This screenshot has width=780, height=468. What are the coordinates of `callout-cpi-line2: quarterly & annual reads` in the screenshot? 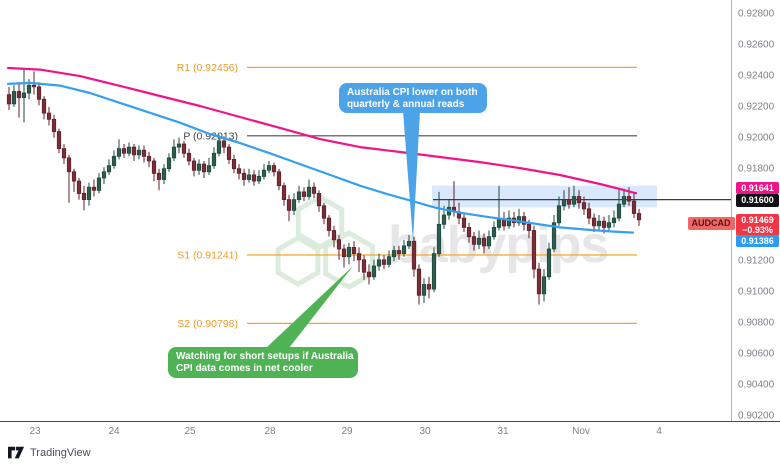 It's located at (406, 104).